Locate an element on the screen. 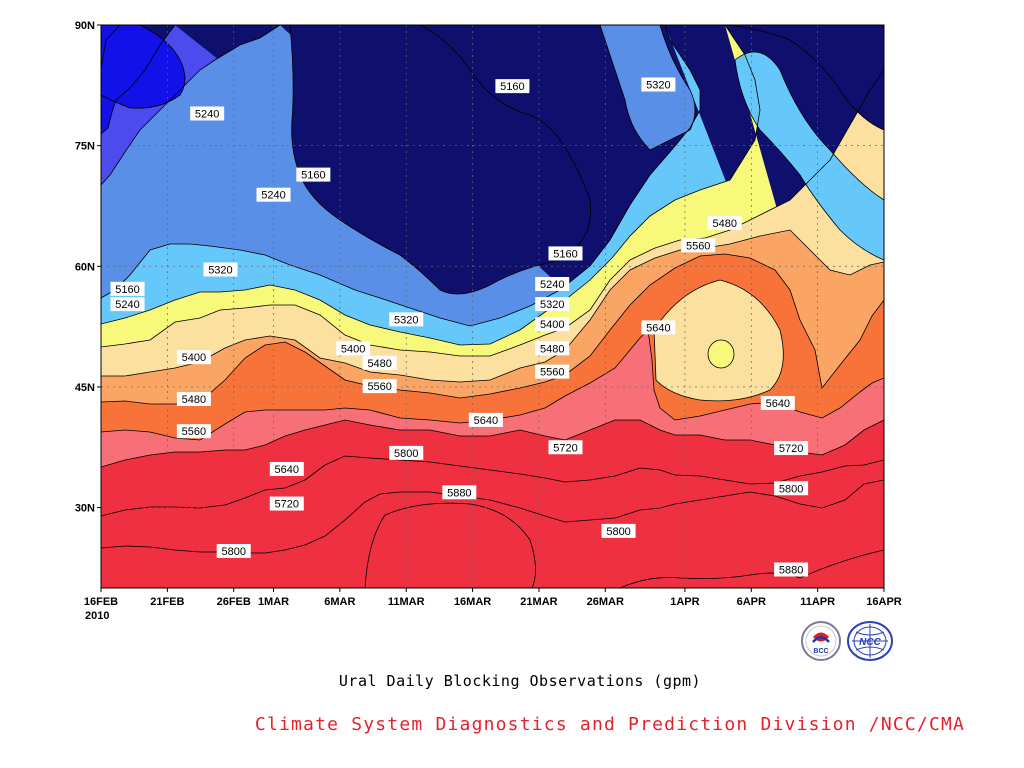 Image resolution: width=1024 pixels, height=768 pixels. x-tick-label: 16APR is located at coordinates (884, 602).